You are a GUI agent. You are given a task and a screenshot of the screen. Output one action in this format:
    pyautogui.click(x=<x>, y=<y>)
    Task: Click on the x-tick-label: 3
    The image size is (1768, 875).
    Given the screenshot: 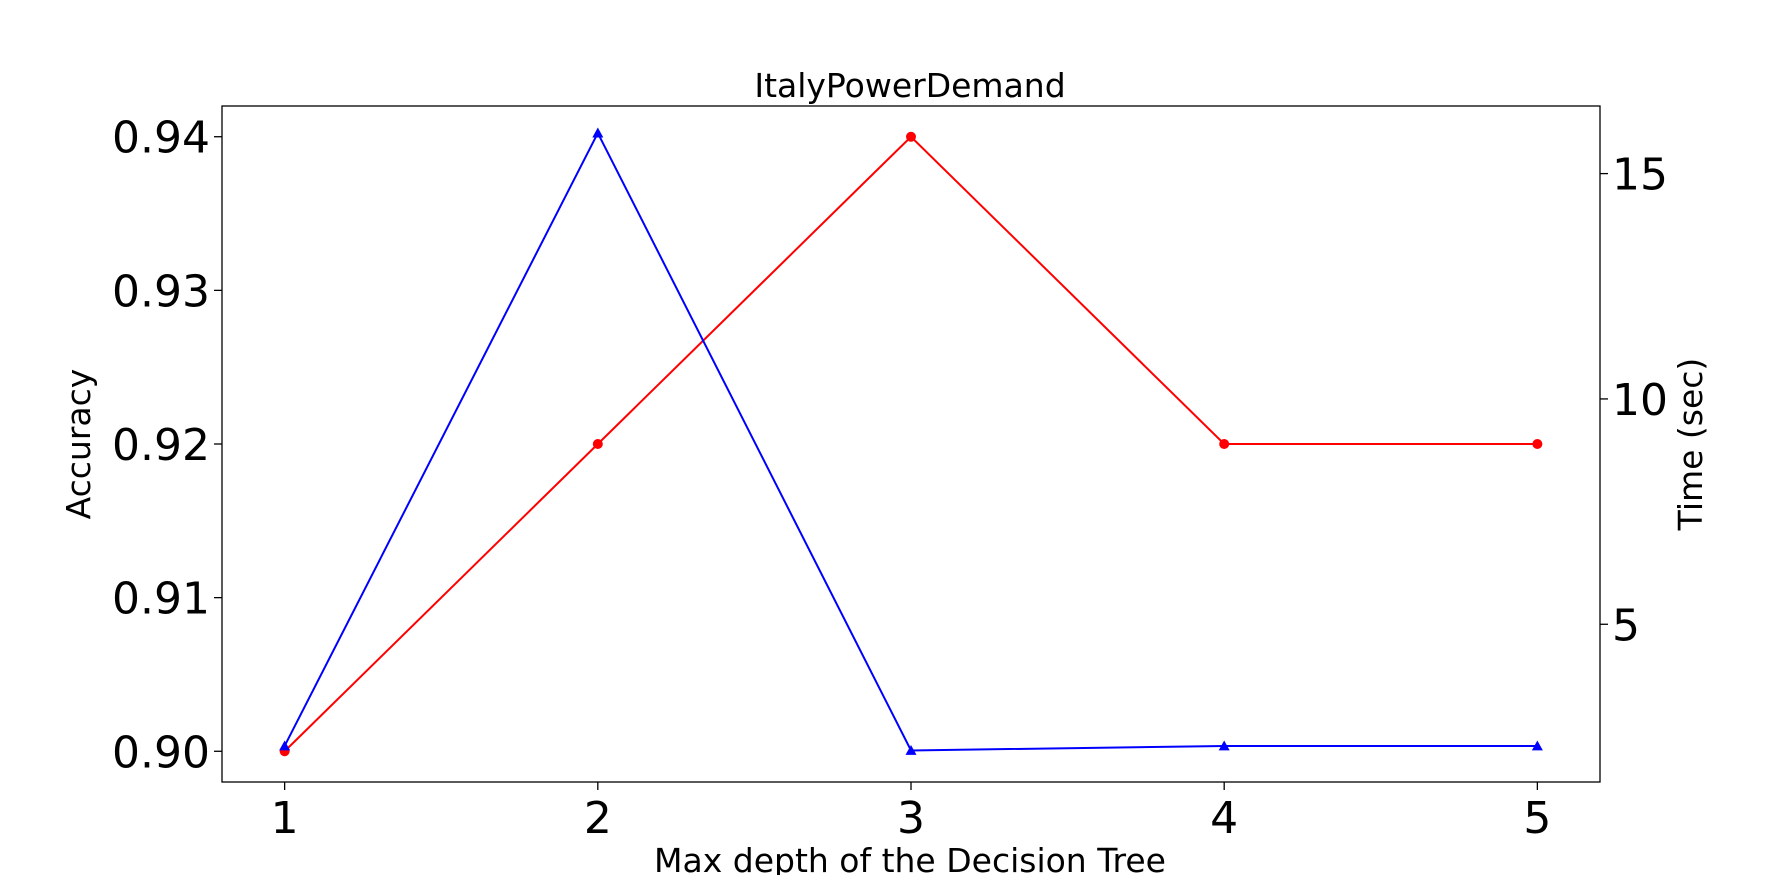 What is the action you would take?
    pyautogui.click(x=911, y=818)
    